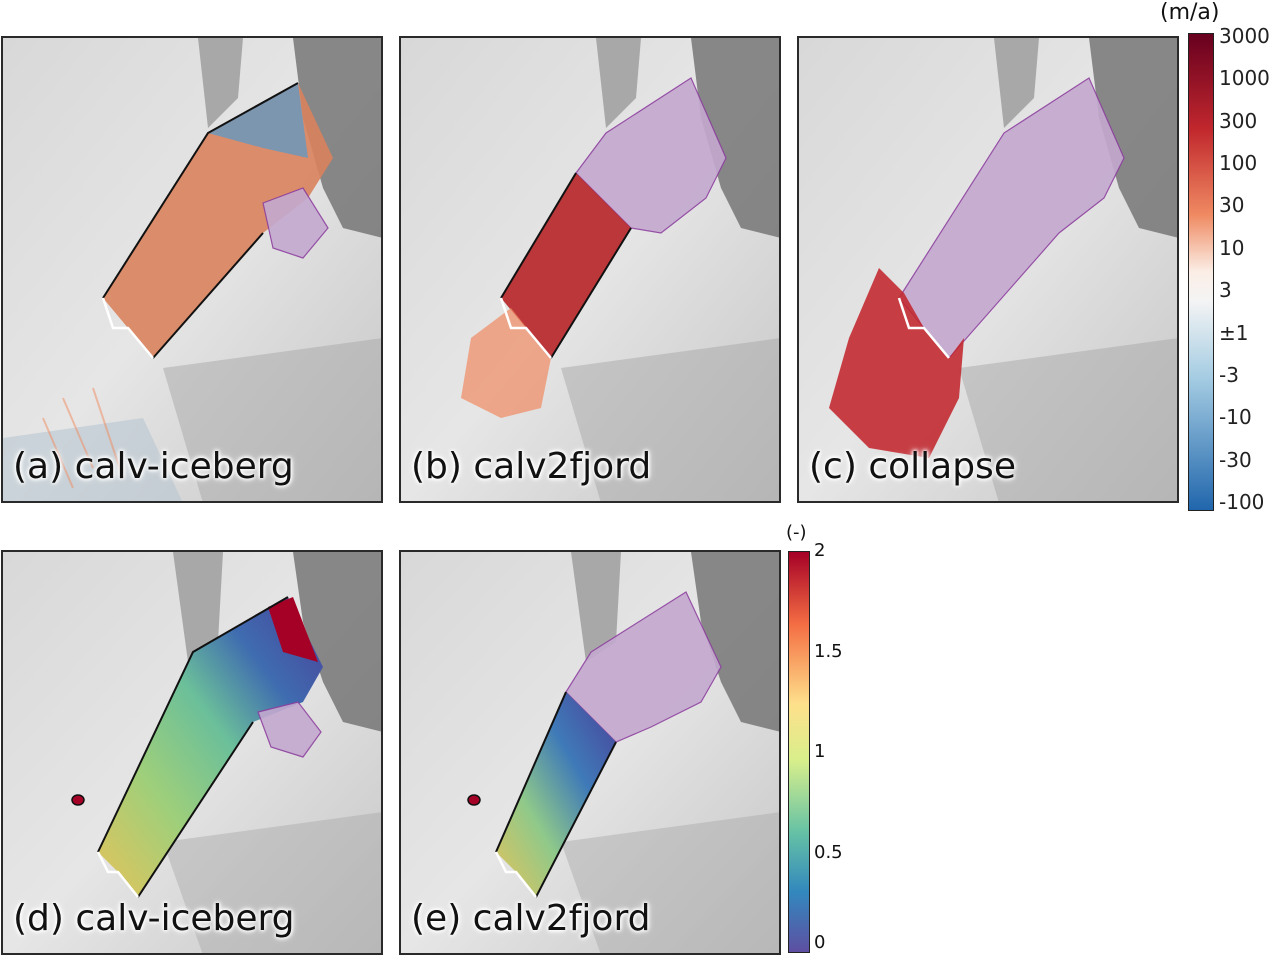  I want to click on map-c, so click(988, 269).